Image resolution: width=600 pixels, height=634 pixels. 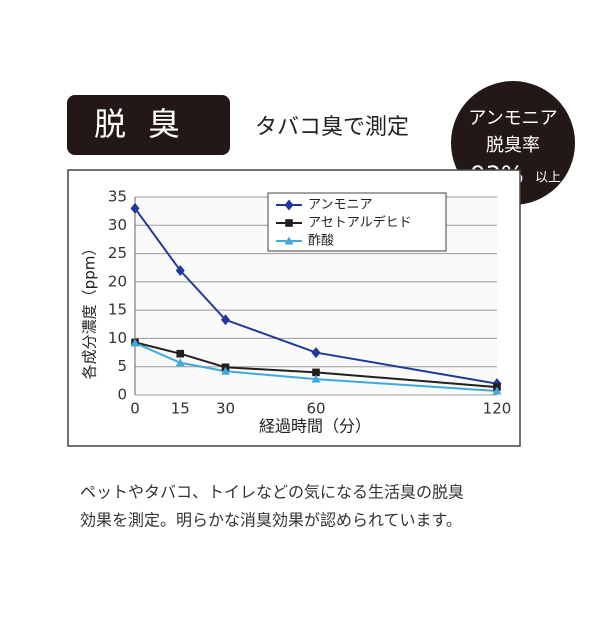 I want to click on x-tick-label: 30, so click(x=225, y=409).